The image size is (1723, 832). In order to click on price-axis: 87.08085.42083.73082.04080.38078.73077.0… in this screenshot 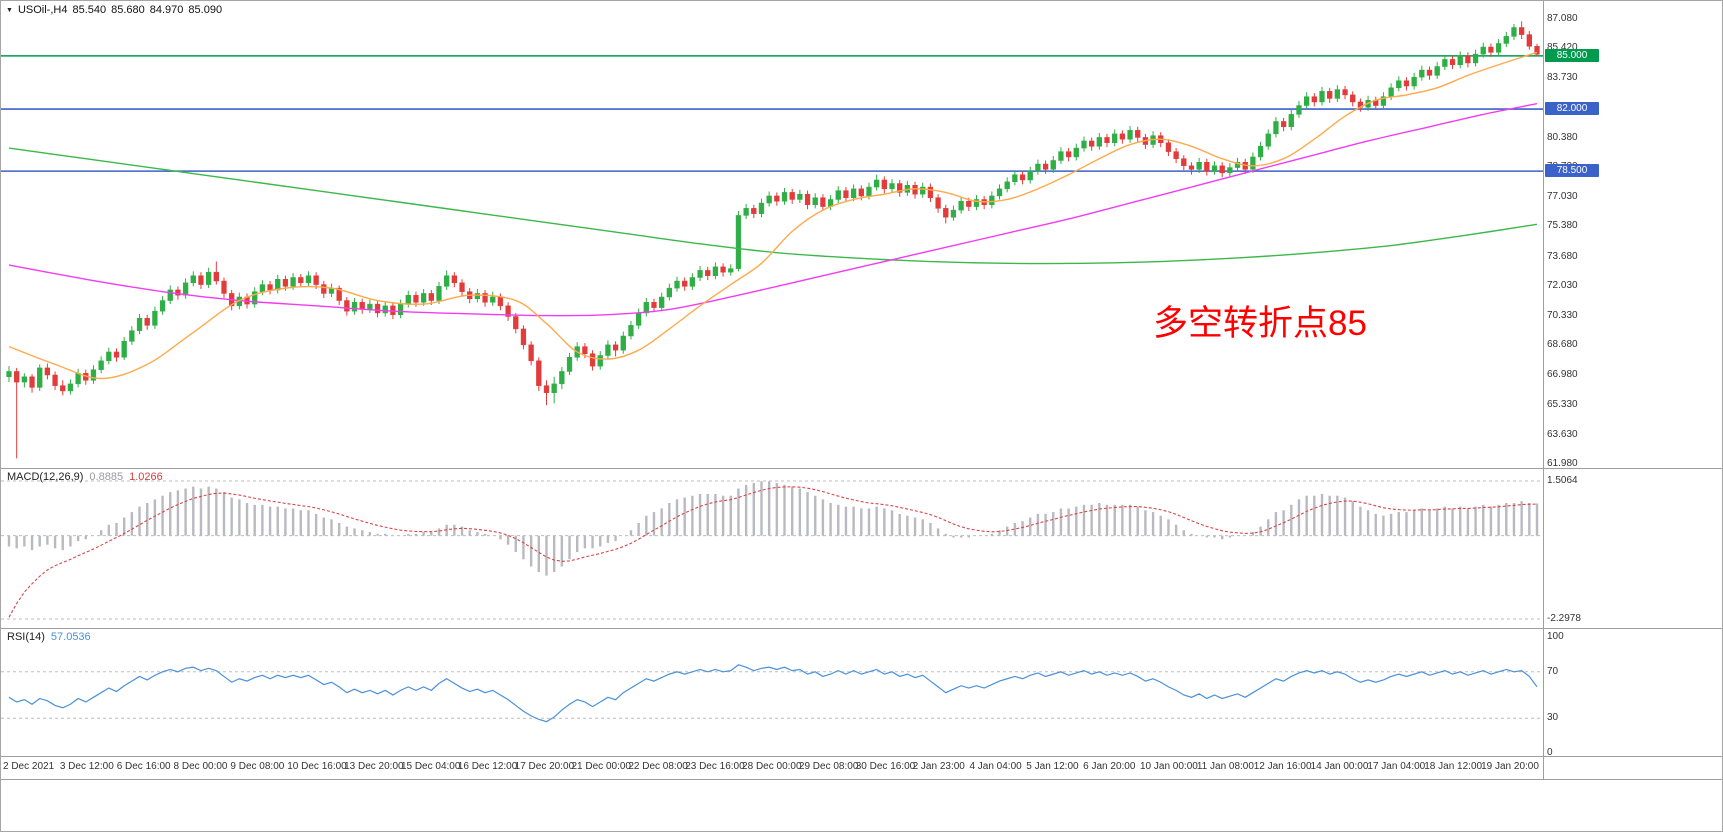, I will do `click(1633, 391)`.